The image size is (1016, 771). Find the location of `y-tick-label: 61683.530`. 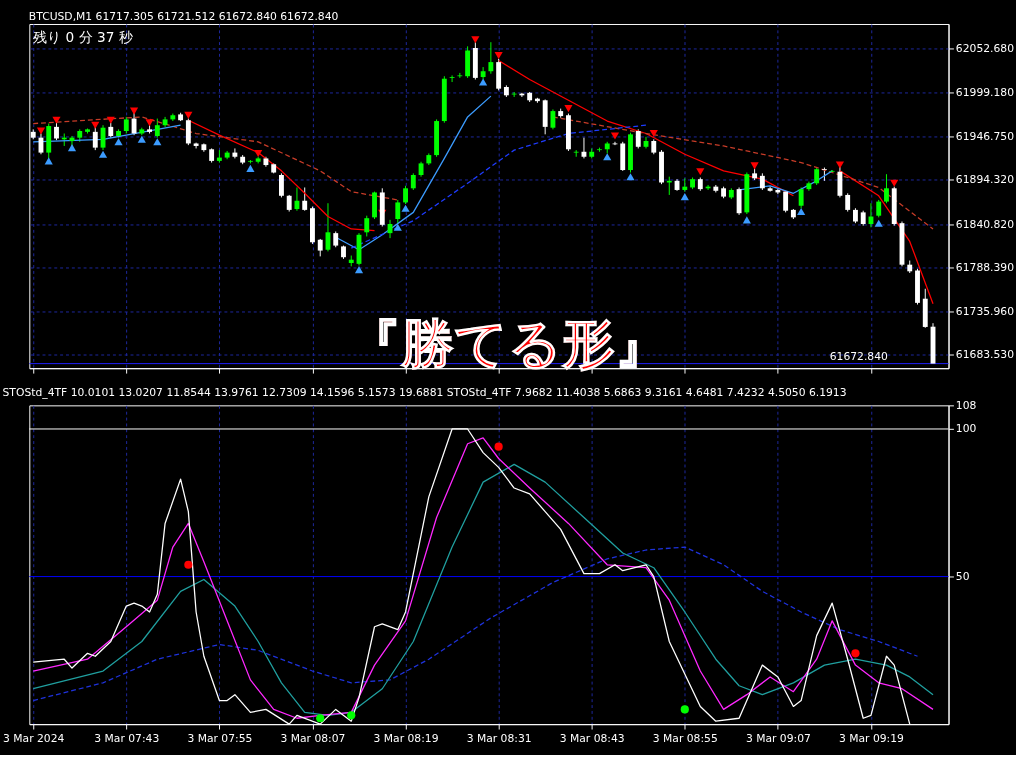

y-tick-label: 61683.530 is located at coordinates (985, 355).